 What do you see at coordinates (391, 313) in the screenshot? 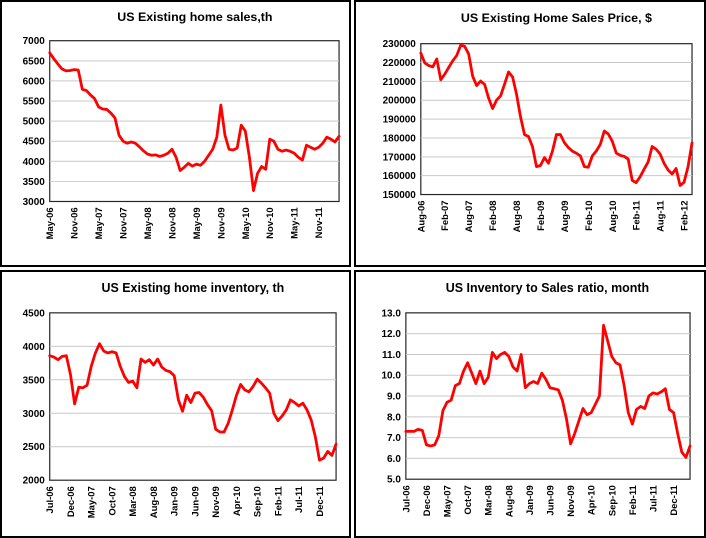
I see `y-tick-label: 13.0` at bounding box center [391, 313].